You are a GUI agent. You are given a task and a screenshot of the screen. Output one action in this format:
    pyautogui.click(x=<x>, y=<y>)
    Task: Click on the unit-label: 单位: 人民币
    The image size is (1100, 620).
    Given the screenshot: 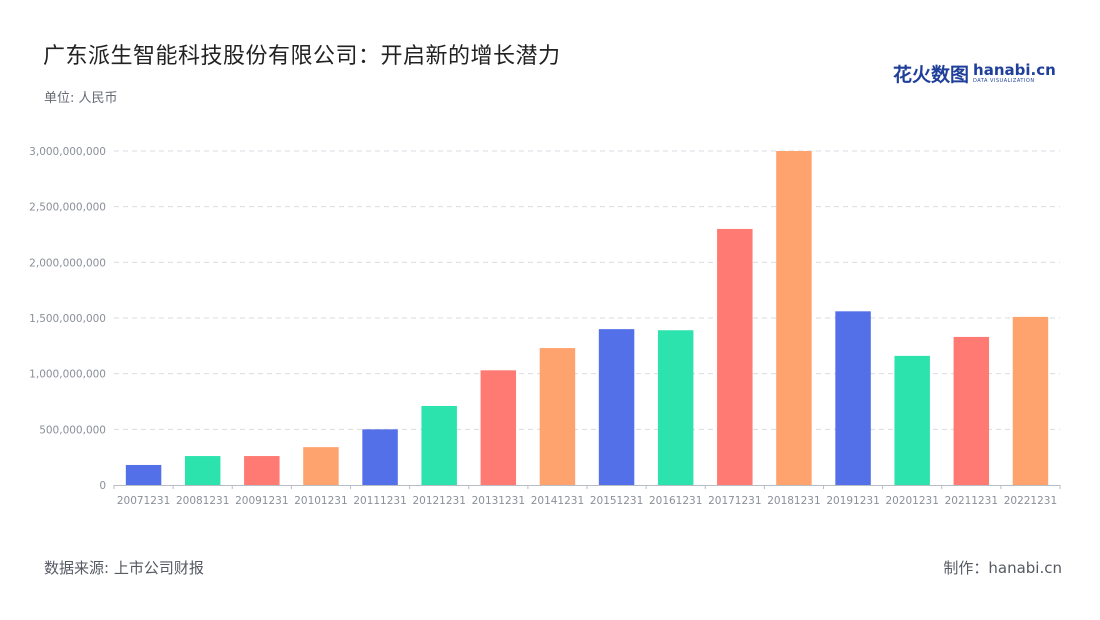 What is the action you would take?
    pyautogui.click(x=81, y=98)
    